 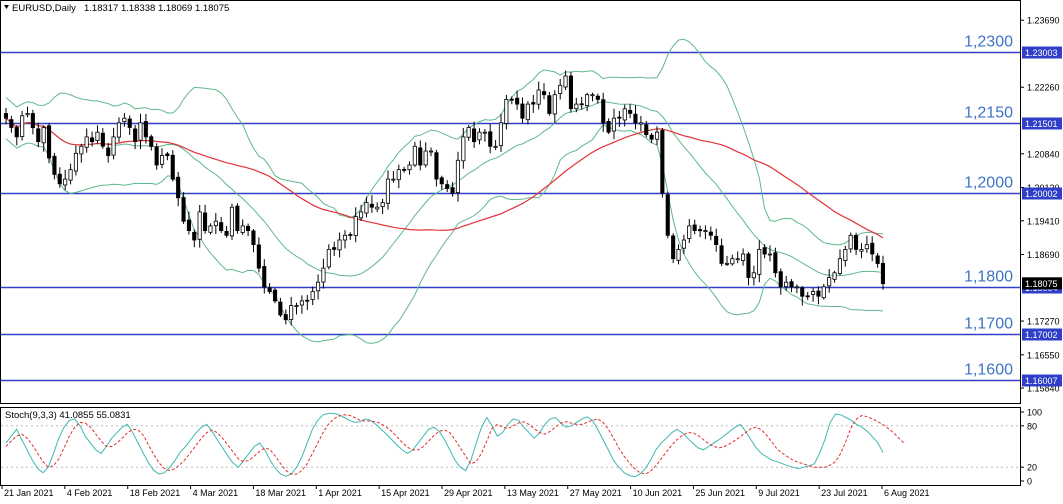 I want to click on time-tick-label: 21 Jan 2021, so click(x=29, y=493).